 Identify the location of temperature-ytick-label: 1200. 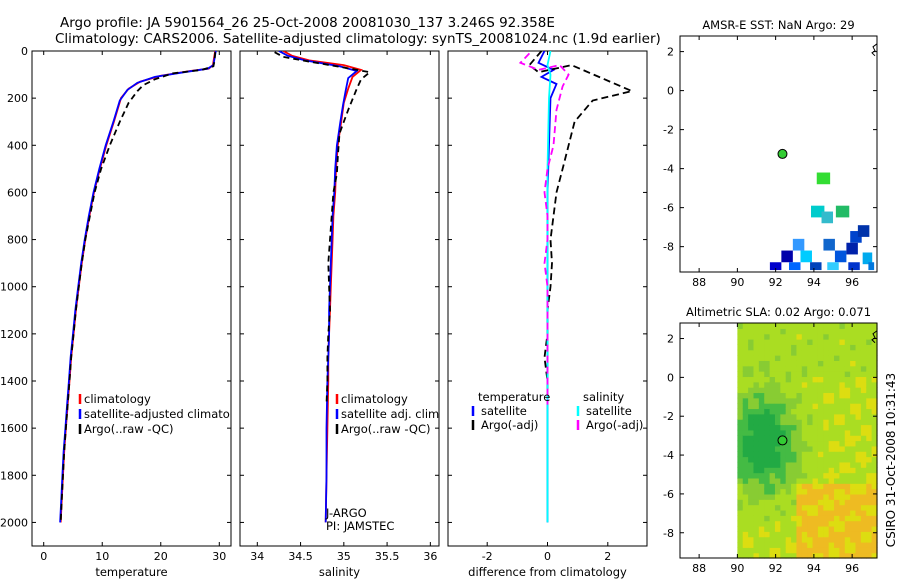
(14, 334).